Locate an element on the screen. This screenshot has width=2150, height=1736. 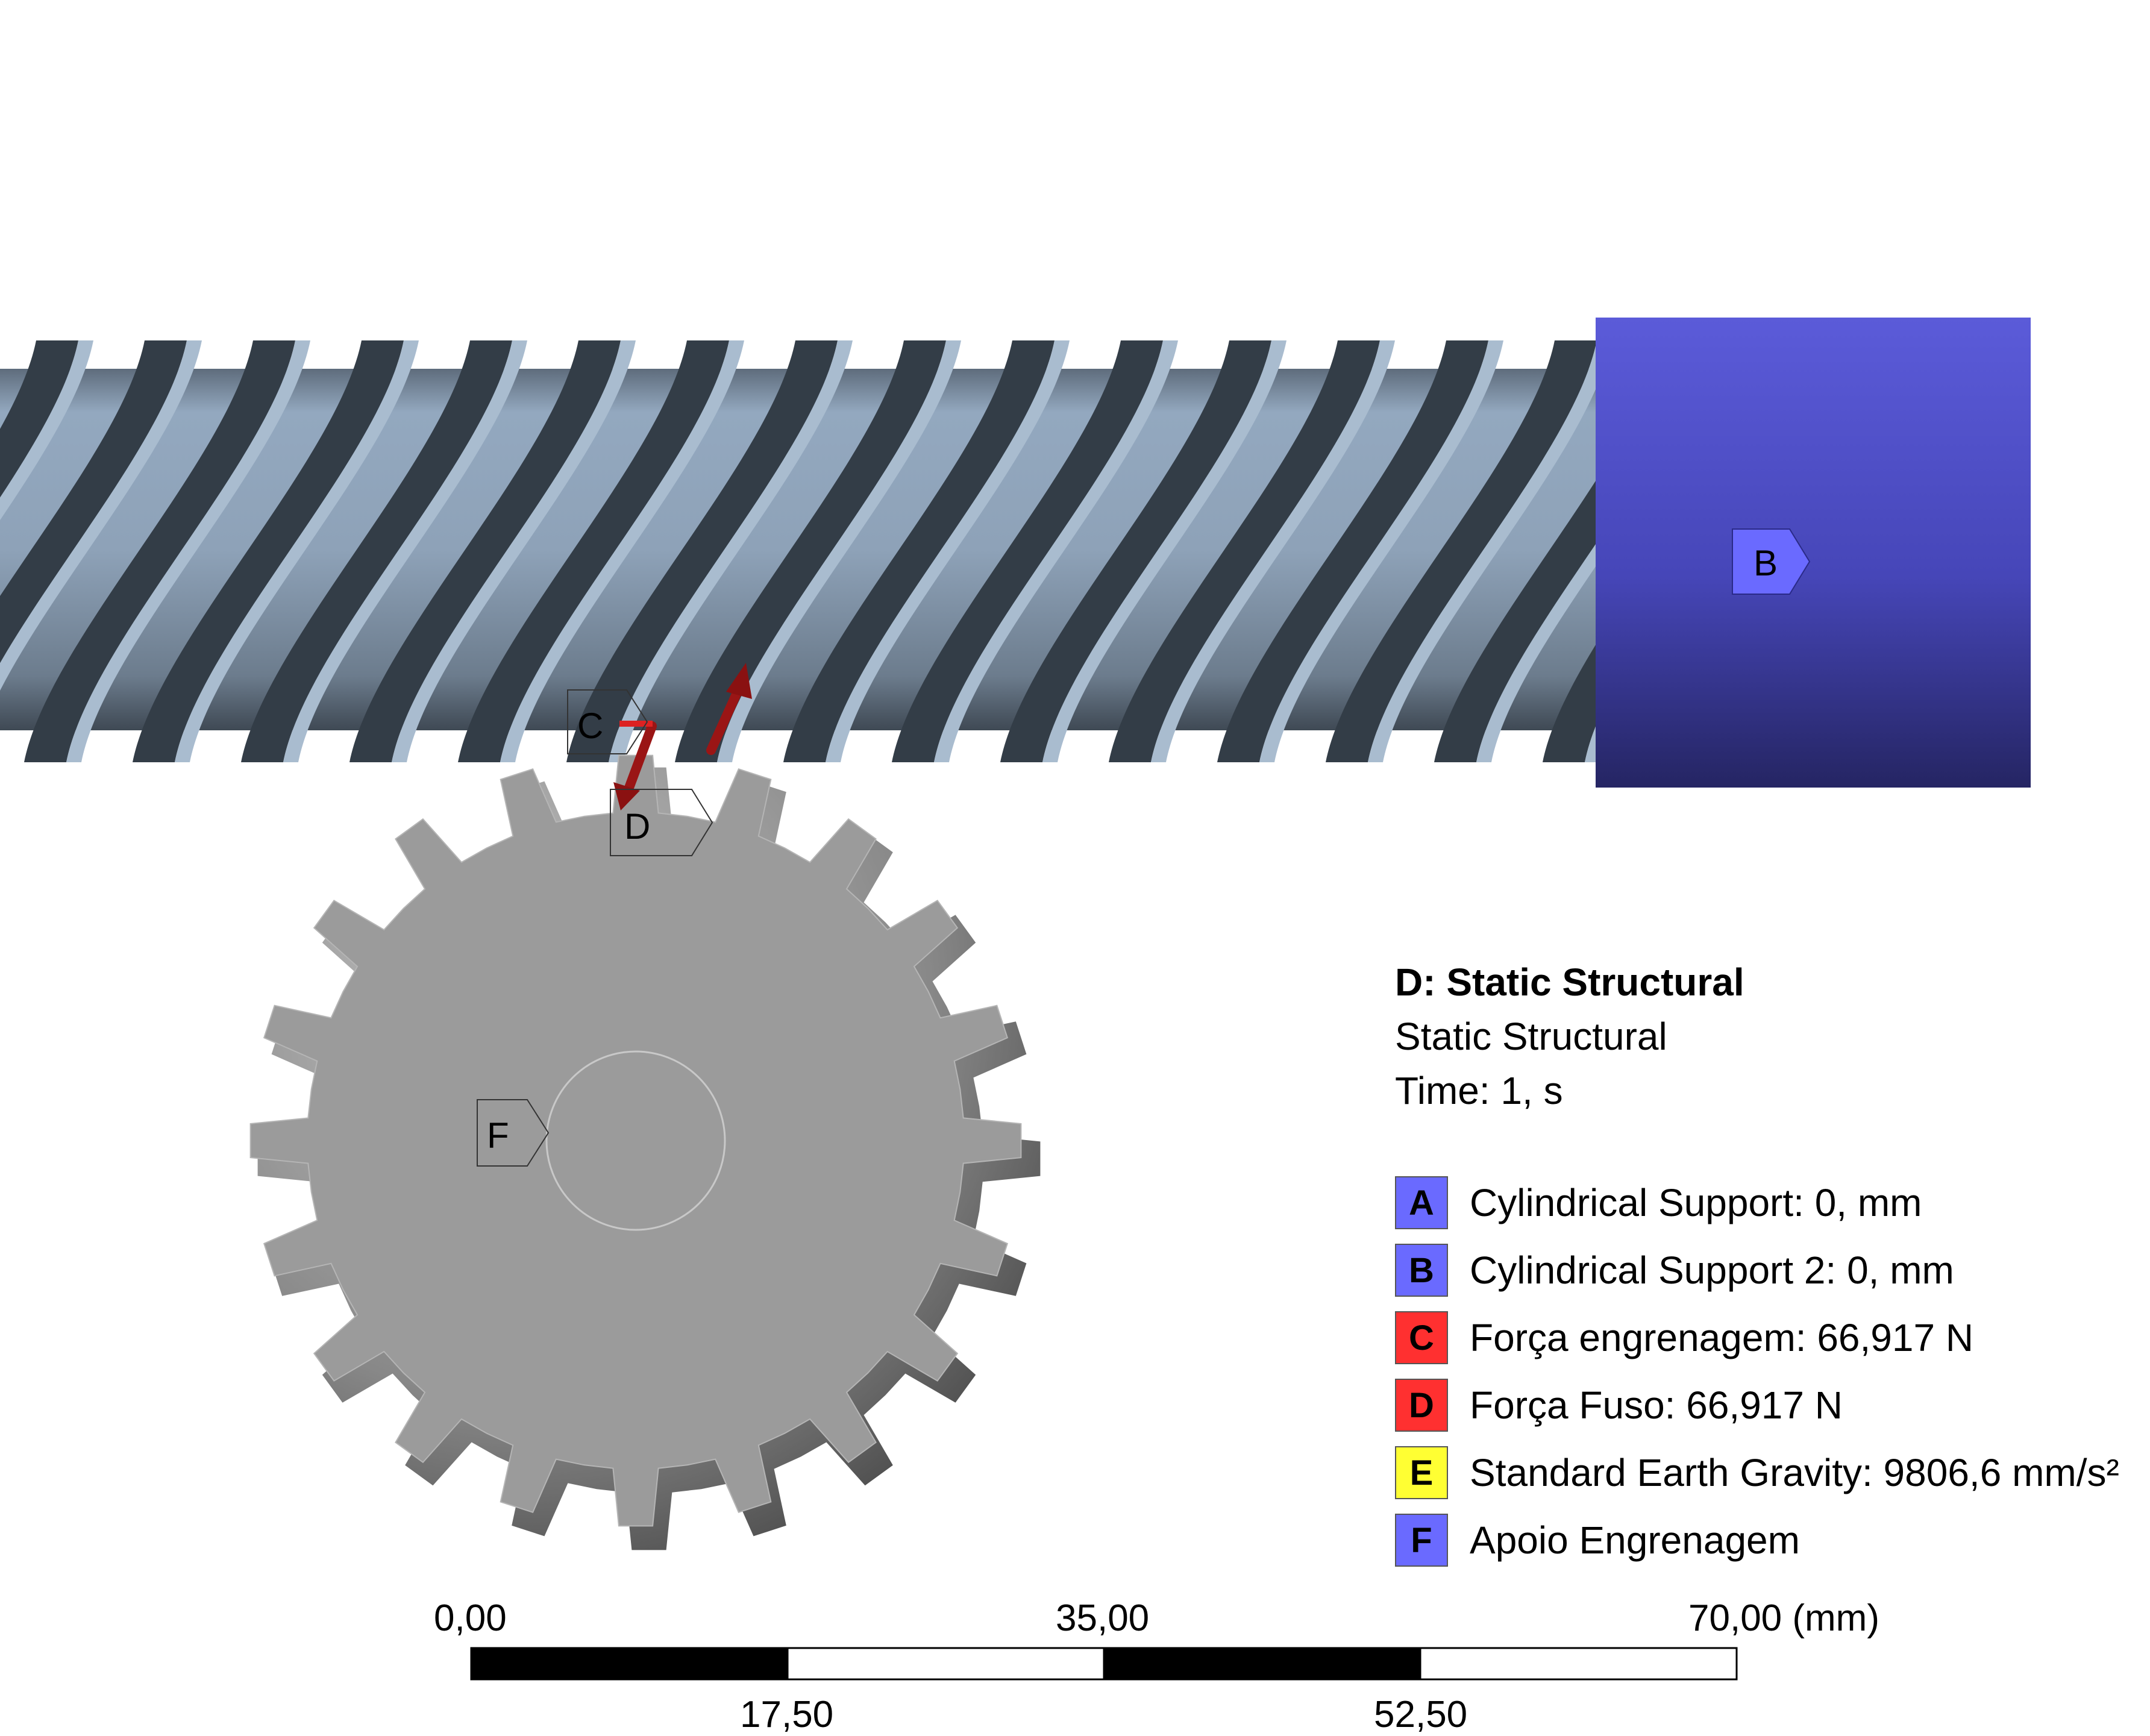
tag-d: D is located at coordinates (661, 822).